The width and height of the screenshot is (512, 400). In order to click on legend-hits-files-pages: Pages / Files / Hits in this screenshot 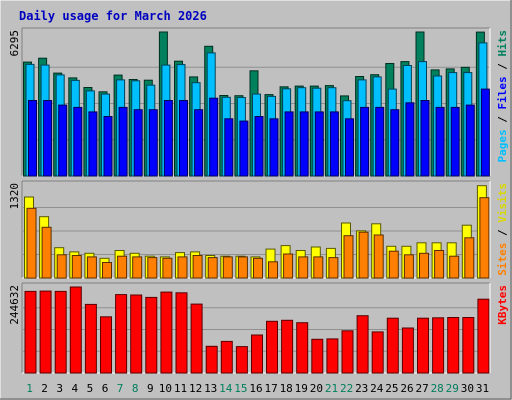, I will do `click(502, 96)`.